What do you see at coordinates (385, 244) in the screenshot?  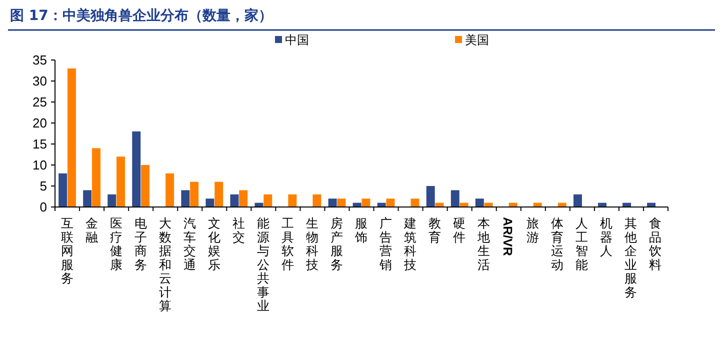 I see `x-tick-label: 广告营销` at bounding box center [385, 244].